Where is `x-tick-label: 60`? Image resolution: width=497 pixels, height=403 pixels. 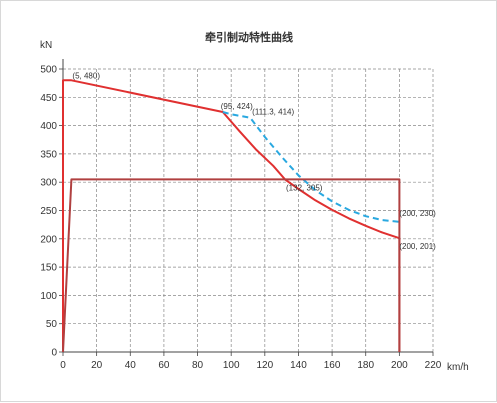 x-tick-label: 60 is located at coordinates (164, 365).